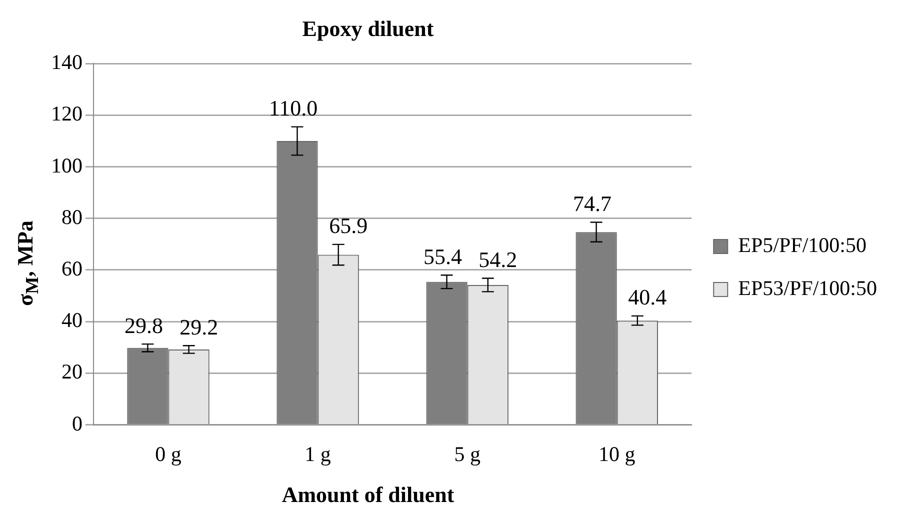  What do you see at coordinates (802, 245) in the screenshot?
I see `legend-label: EP5/PF/100:50` at bounding box center [802, 245].